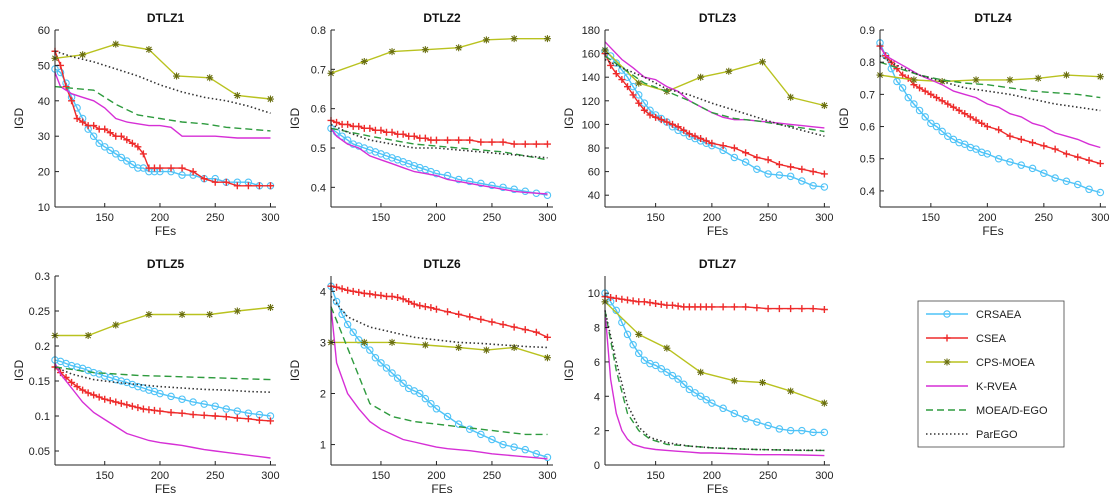  What do you see at coordinates (439, 161) in the screenshot?
I see `series-line-crsaea` at bounding box center [439, 161].